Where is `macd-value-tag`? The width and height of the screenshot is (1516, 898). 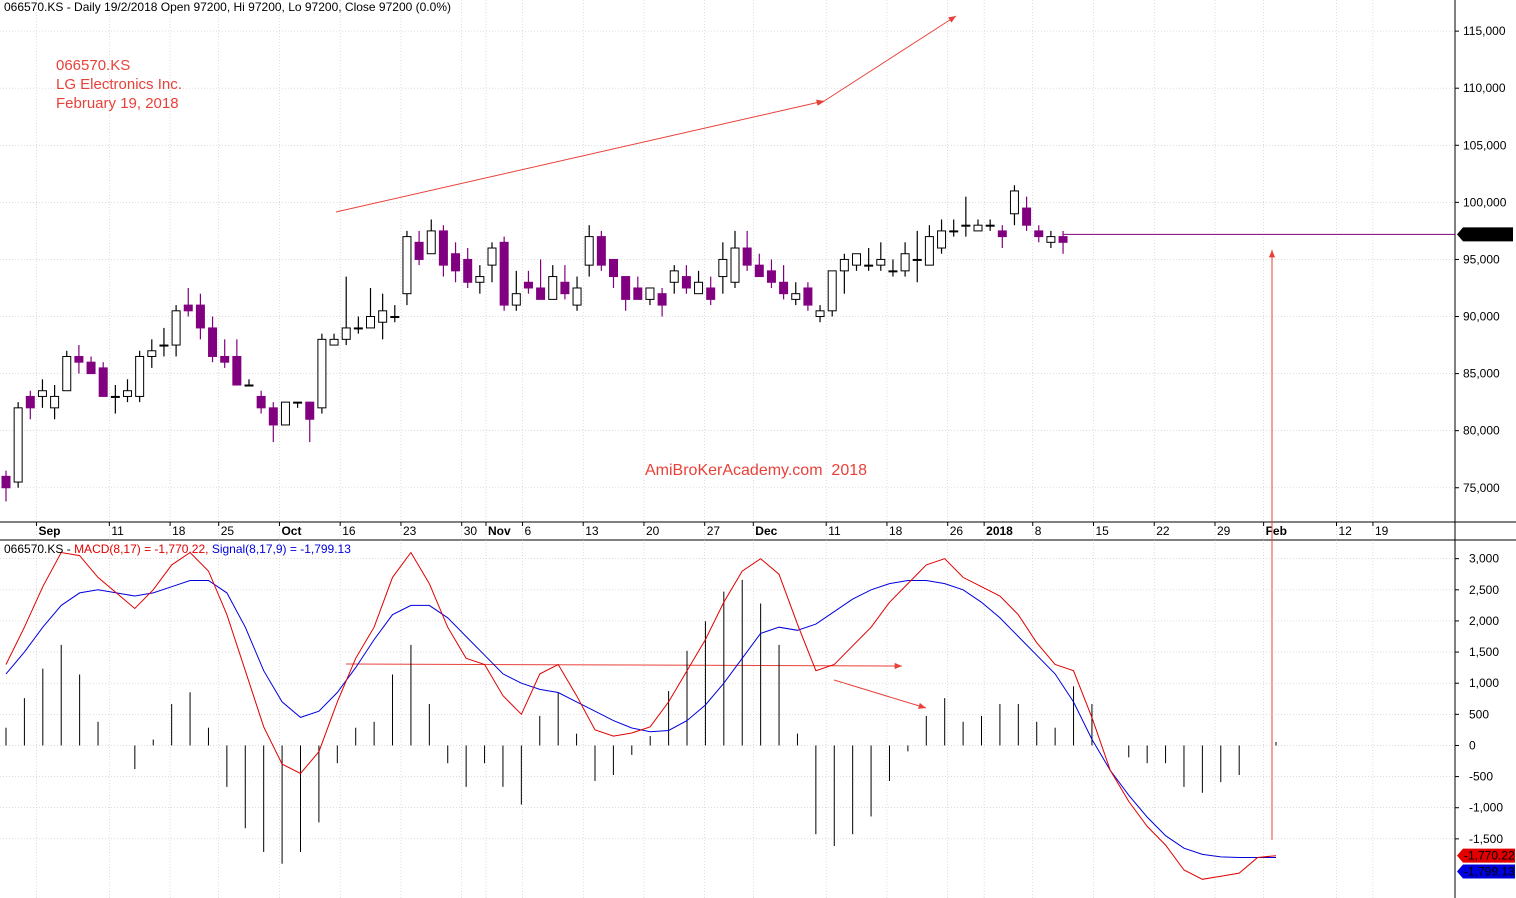
macd-value-tag is located at coordinates (1486, 855).